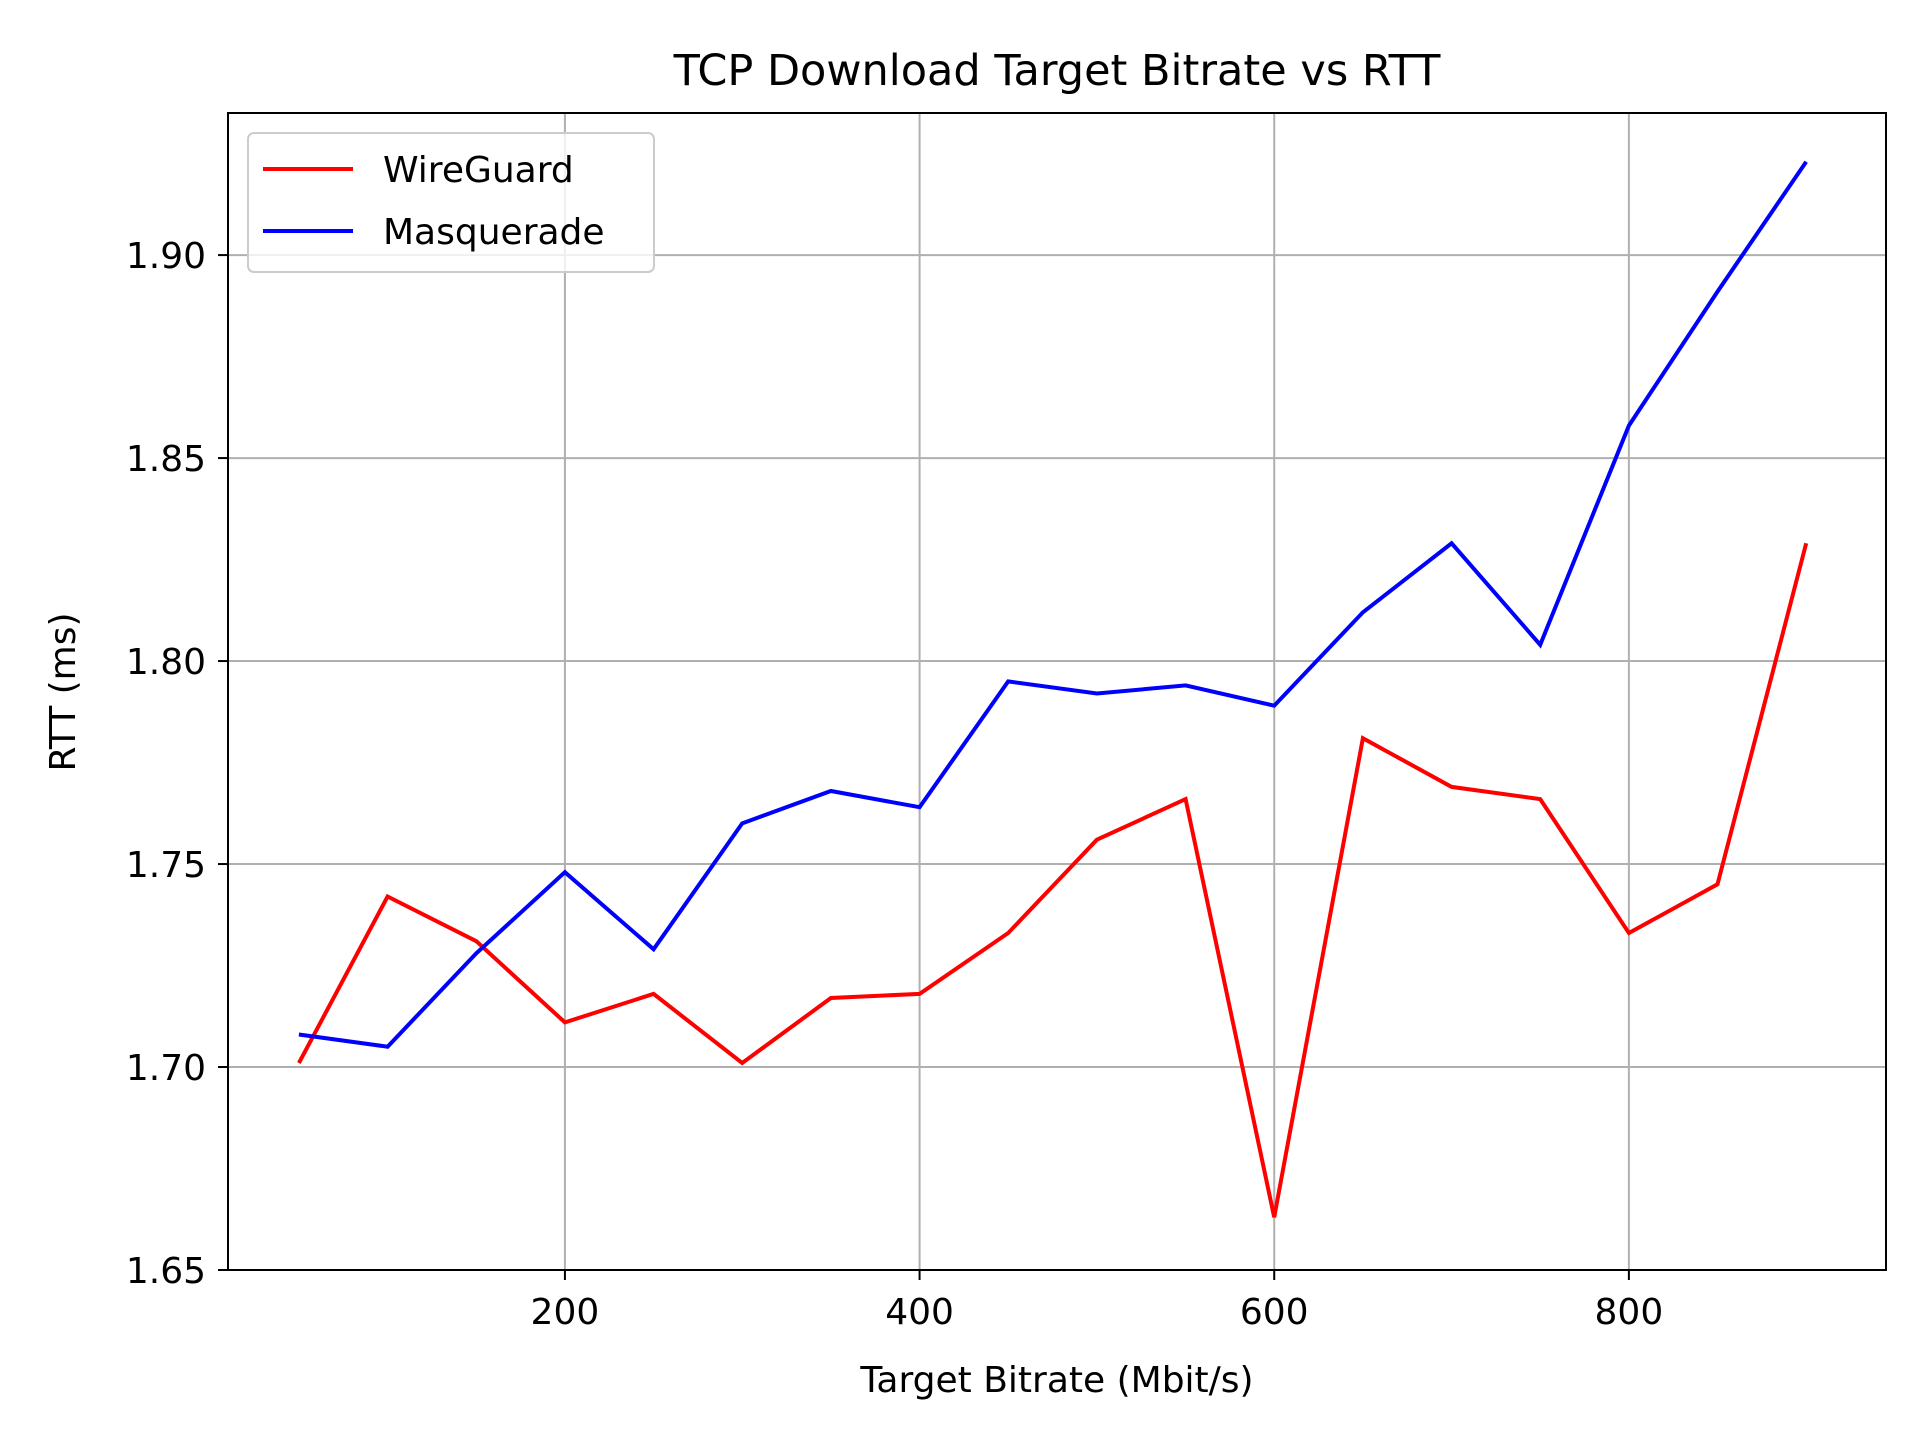 This screenshot has width=1920, height=1440. What do you see at coordinates (494, 232) in the screenshot?
I see `legend-label-masquerade: Masquerade` at bounding box center [494, 232].